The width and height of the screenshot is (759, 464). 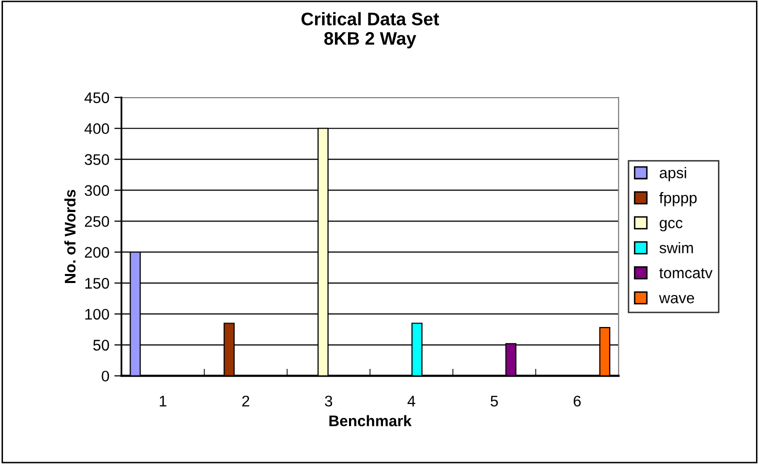 I want to click on x-tick-label: 2, so click(x=246, y=401).